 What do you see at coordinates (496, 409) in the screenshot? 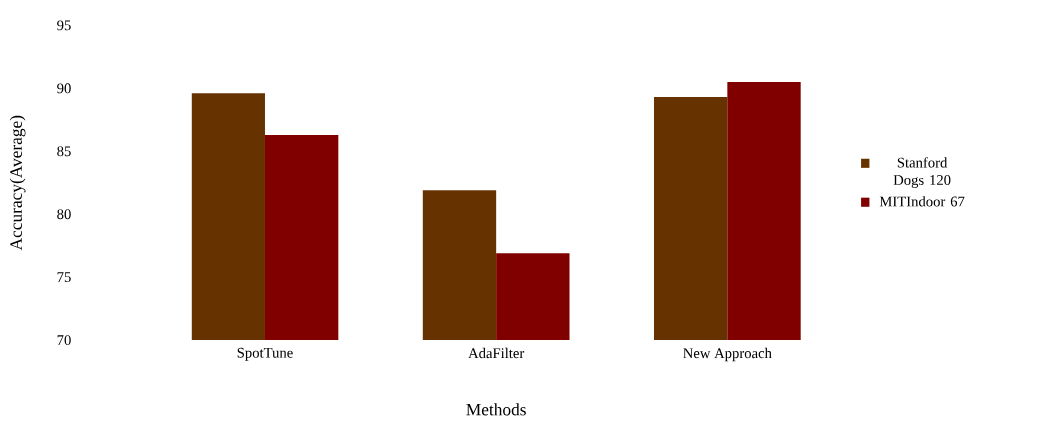
I see `x-axis-title: Methods` at bounding box center [496, 409].